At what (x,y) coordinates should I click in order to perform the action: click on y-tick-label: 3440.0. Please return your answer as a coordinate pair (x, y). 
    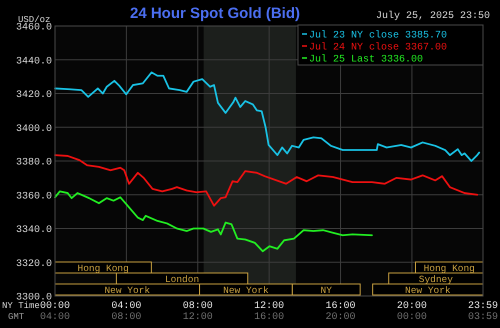
    Looking at the image, I should click on (34, 62).